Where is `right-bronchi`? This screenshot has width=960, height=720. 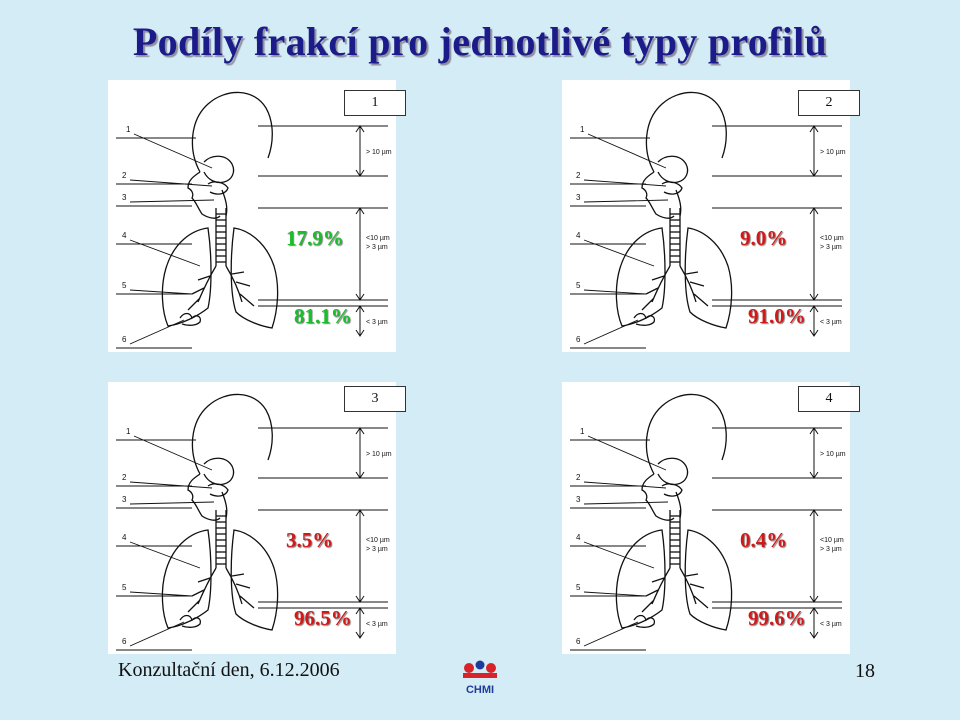 right-bronchi is located at coordinates (694, 588).